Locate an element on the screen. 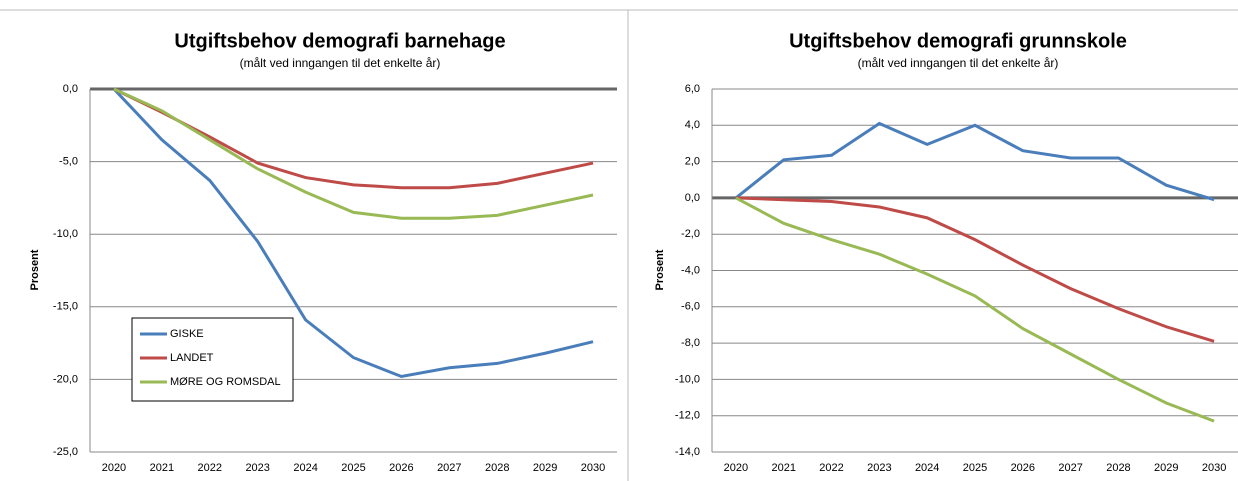 The height and width of the screenshot is (481, 1238). y-tick-label: 2,0 is located at coordinates (692, 162).